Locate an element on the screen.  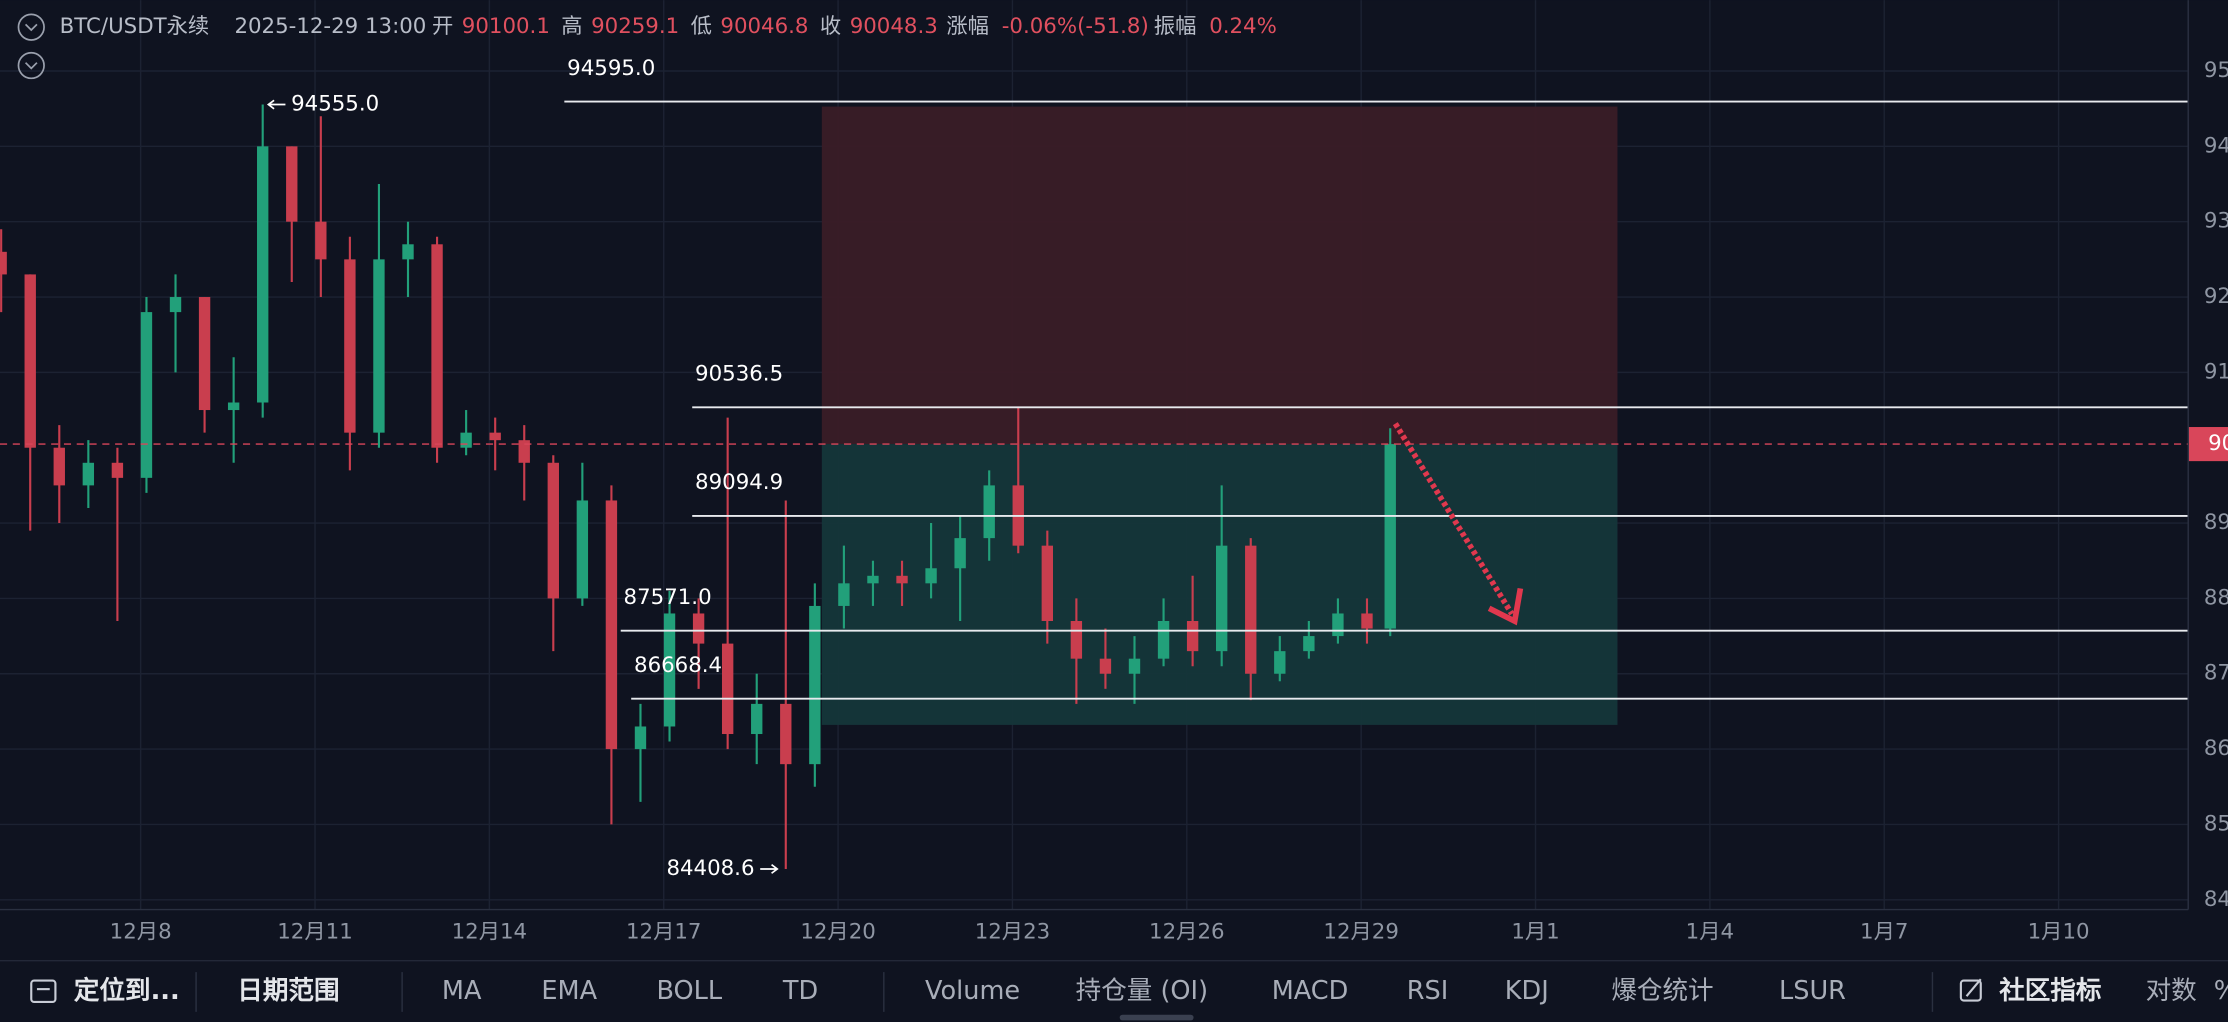
toolbar-button: Volume is located at coordinates (972, 991).